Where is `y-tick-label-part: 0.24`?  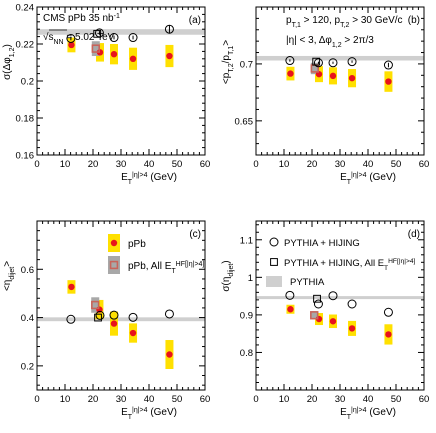 y-tick-label-part: 0.24 is located at coordinates (25, 8).